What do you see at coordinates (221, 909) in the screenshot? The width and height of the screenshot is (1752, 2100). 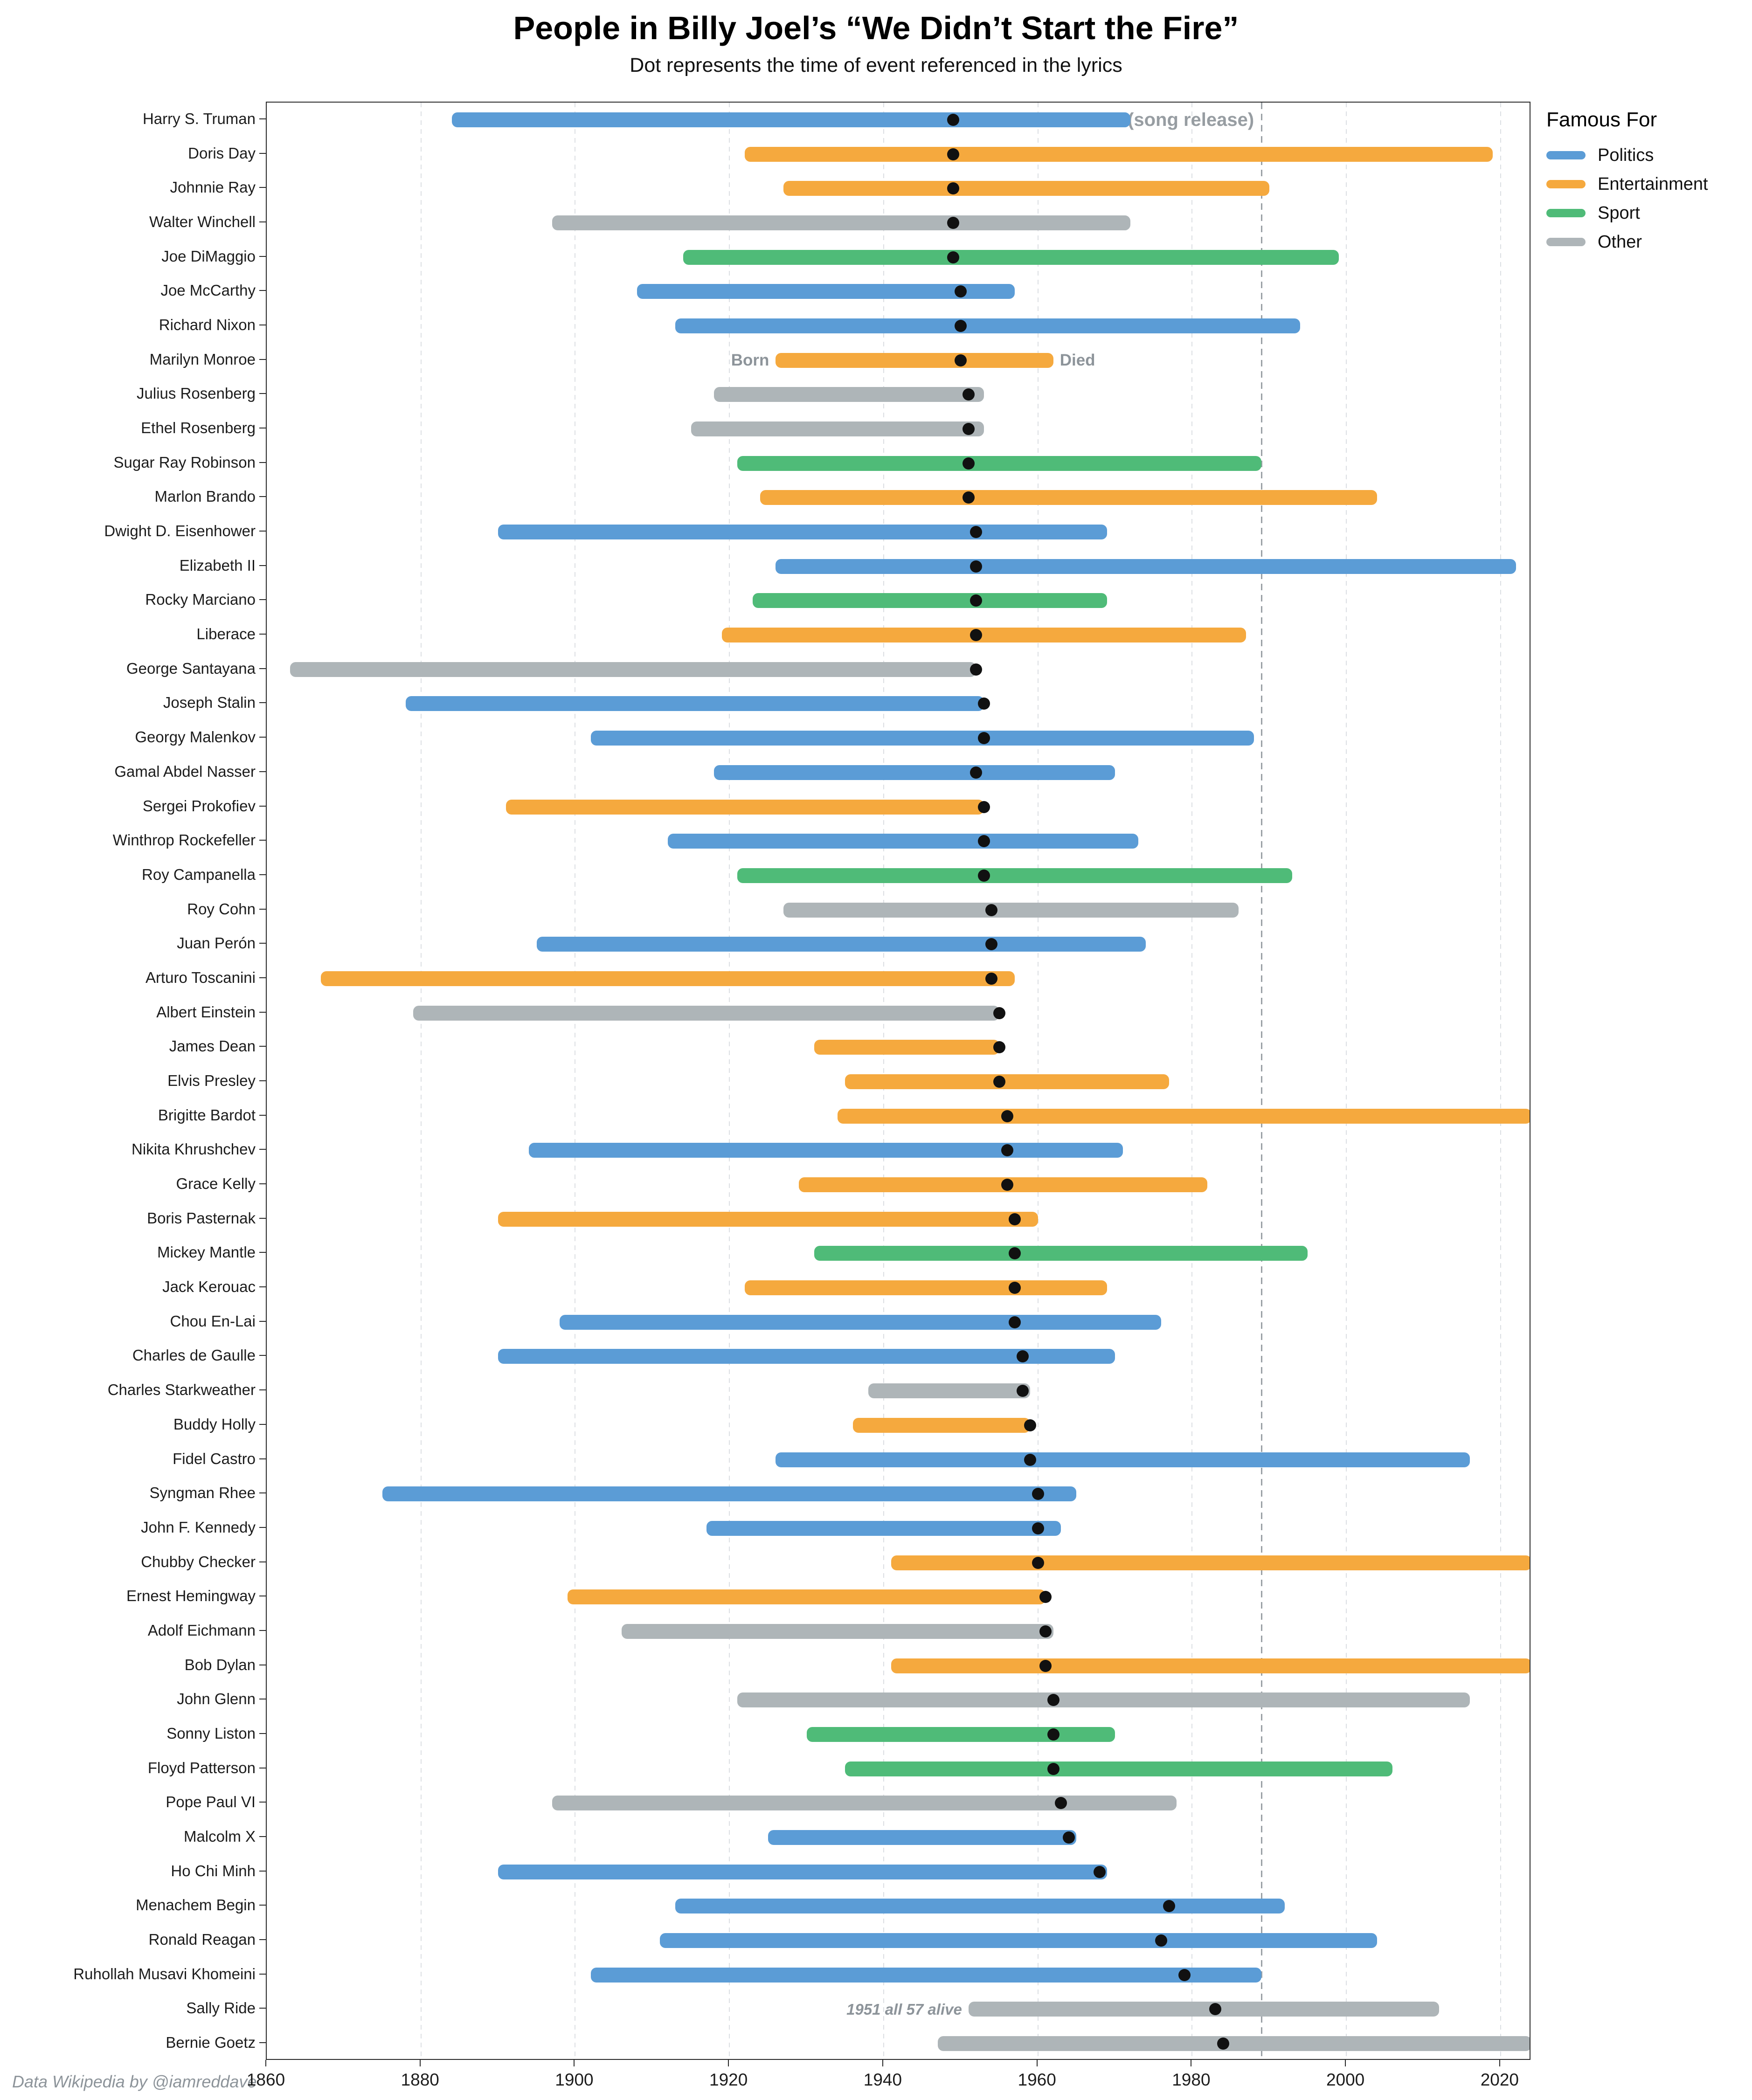 I see `person-label: Roy Cohn` at bounding box center [221, 909].